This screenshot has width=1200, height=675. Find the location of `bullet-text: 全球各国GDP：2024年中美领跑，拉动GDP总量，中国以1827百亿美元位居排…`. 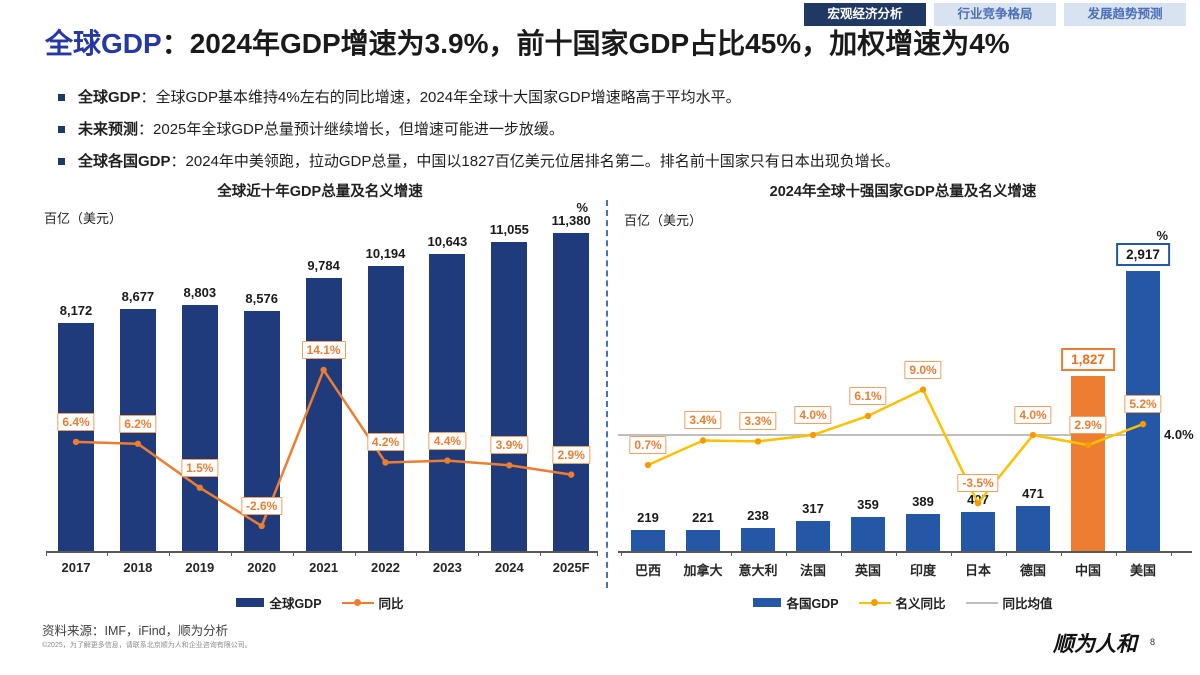

bullet-text: 全球各国GDP：2024年中美领跑，拉动GDP总量，中国以1827百亿美元位居排… is located at coordinates (489, 161).